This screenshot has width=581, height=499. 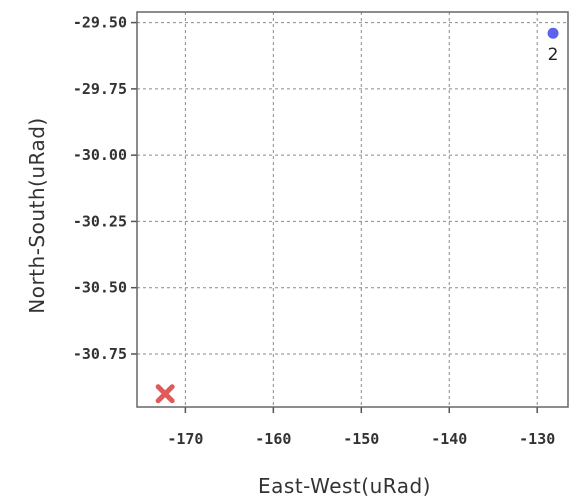 What do you see at coordinates (100, 288) in the screenshot?
I see `y-tick-label: -30.50` at bounding box center [100, 288].